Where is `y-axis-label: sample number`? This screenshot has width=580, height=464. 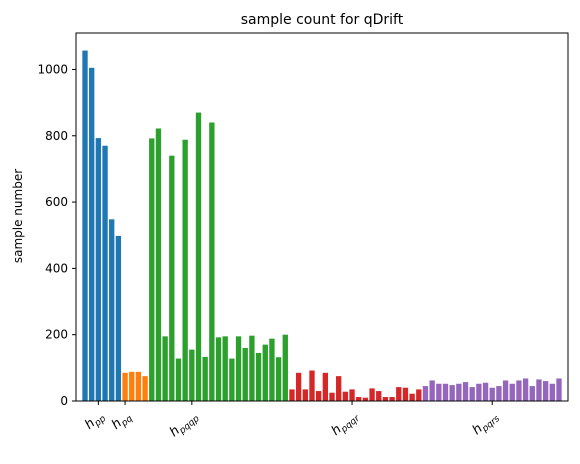 y-axis-label: sample number is located at coordinates (18, 216).